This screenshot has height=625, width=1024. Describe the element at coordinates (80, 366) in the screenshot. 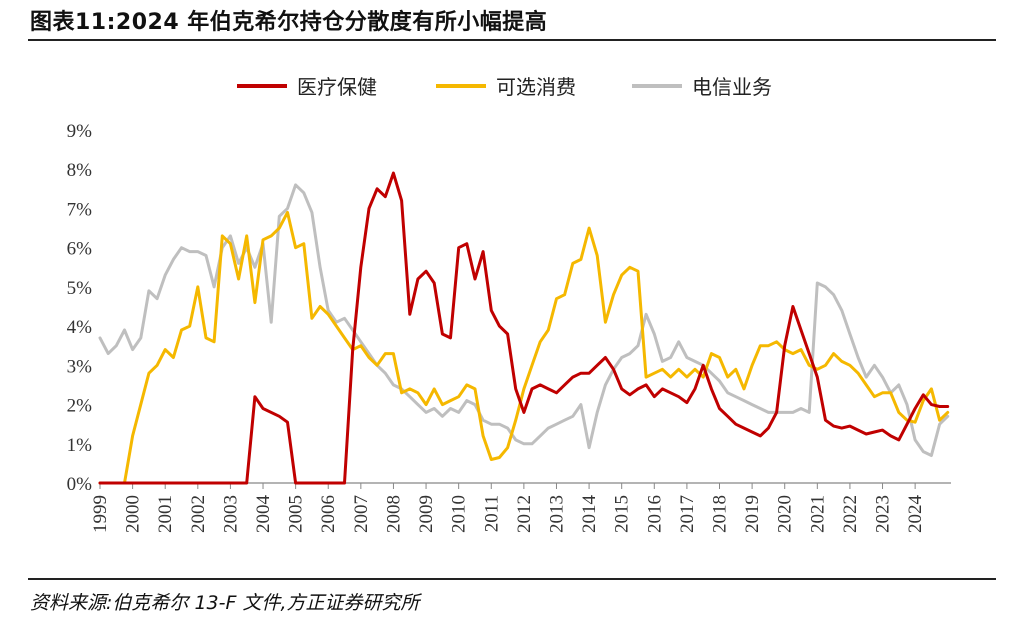

I see `y-tick-label: 3%` at that location.